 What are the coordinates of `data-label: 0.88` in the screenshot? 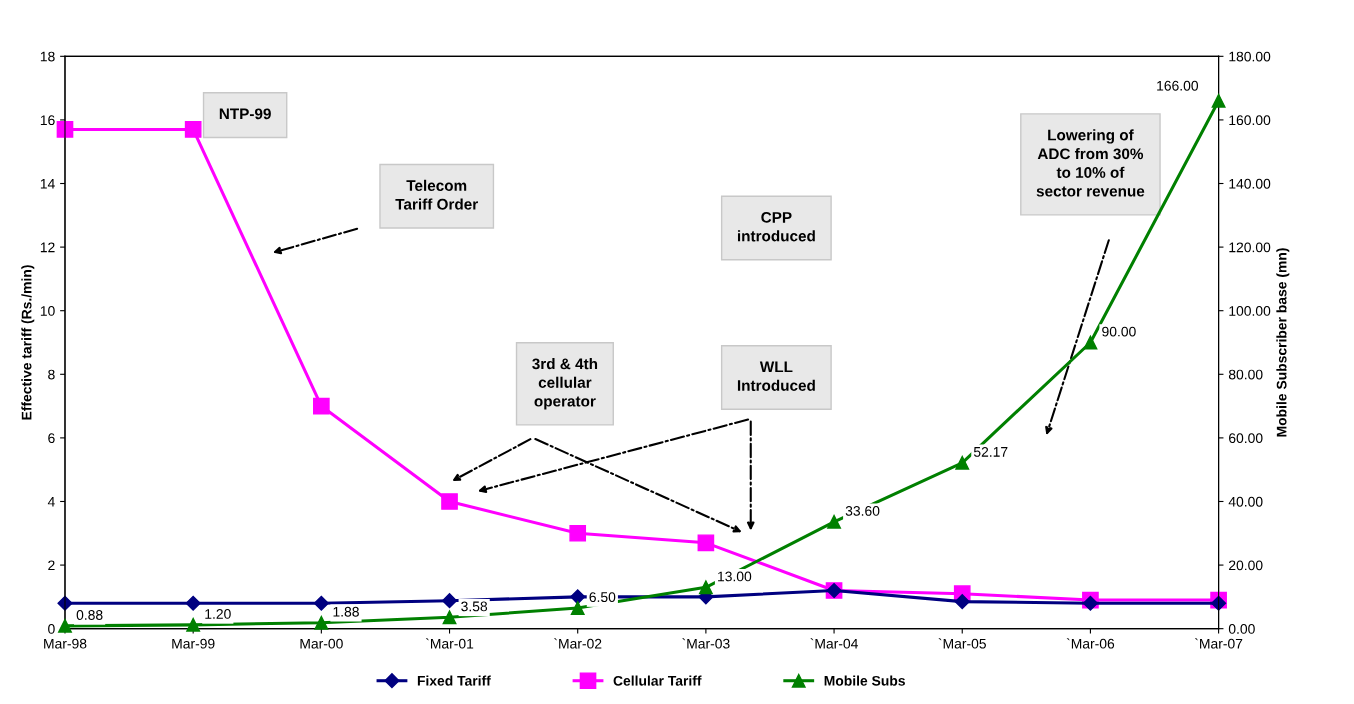 It's located at (89, 615).